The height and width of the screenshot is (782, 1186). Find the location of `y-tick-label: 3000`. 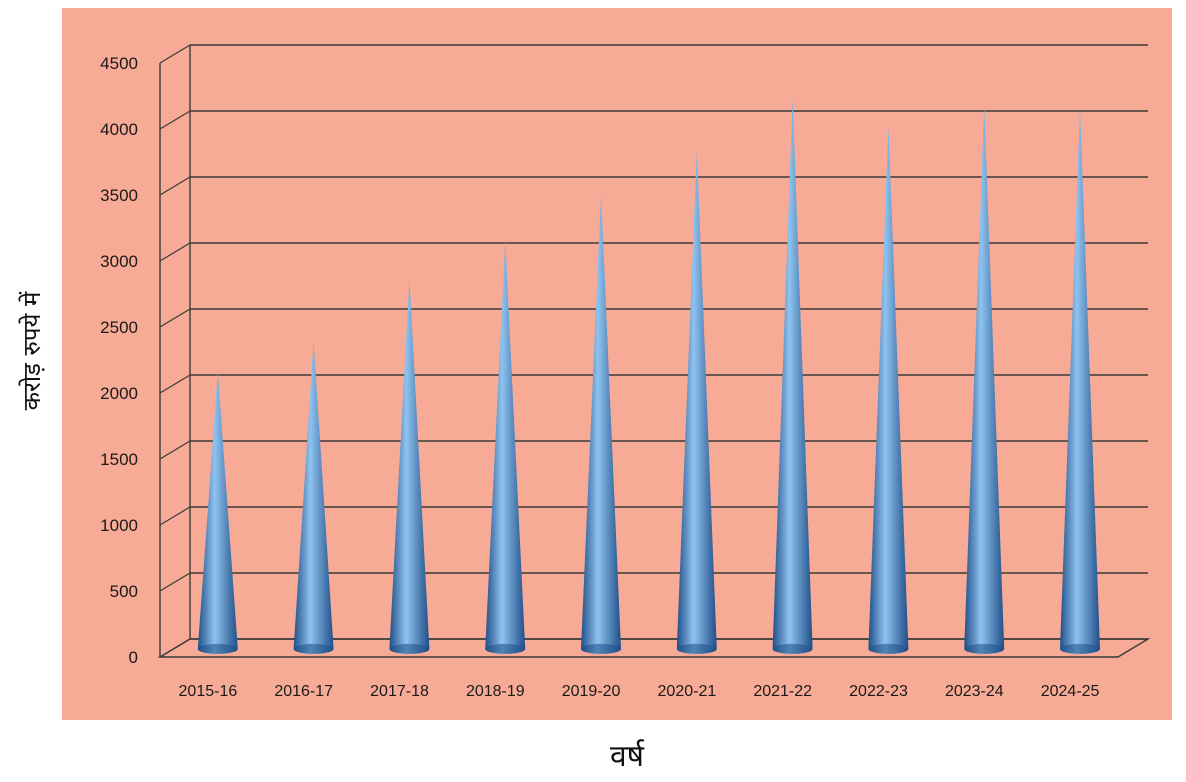

y-tick-label: 3000 is located at coordinates (119, 261).